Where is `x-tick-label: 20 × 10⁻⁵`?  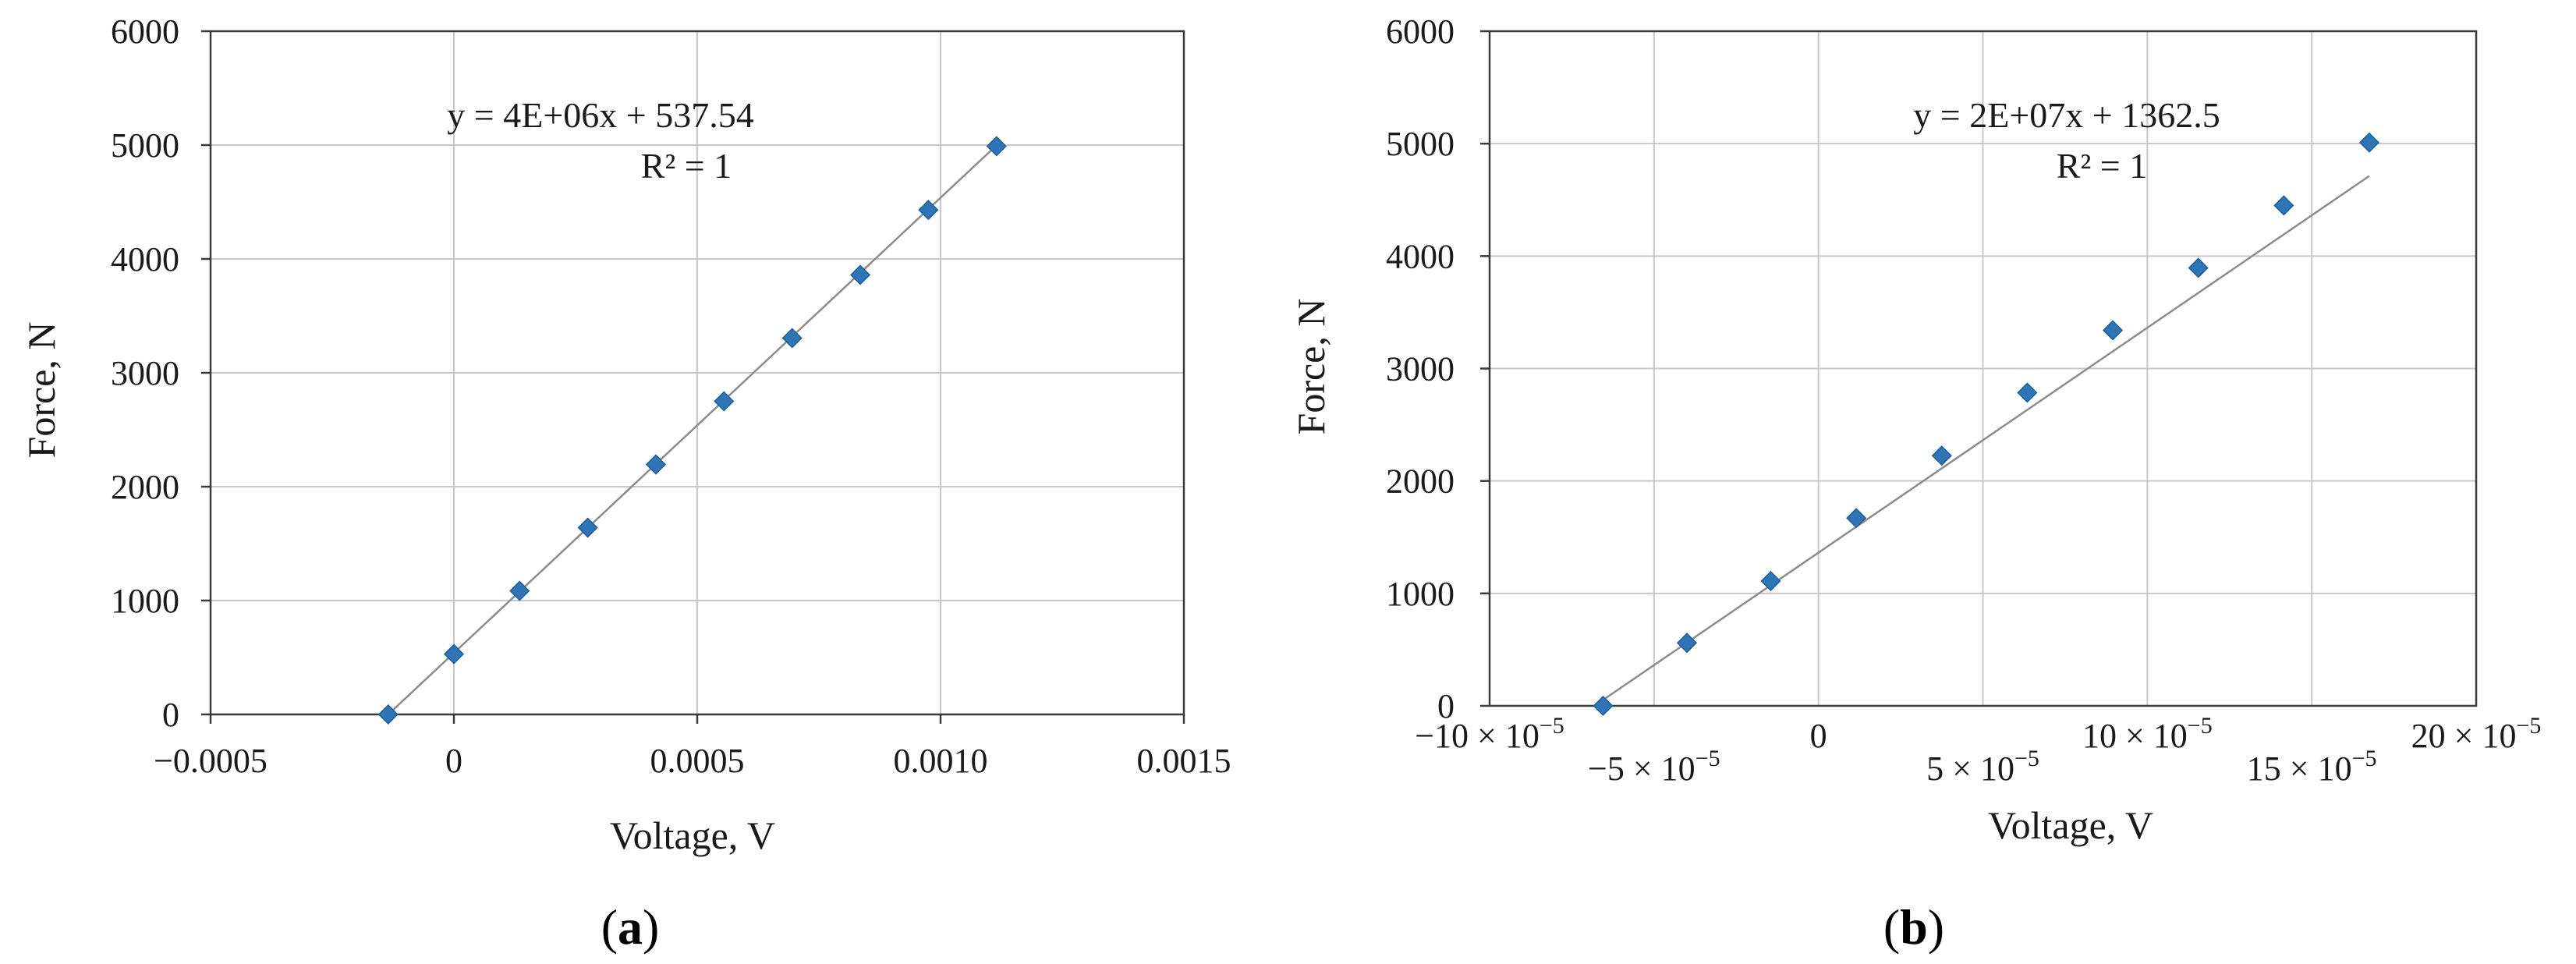
x-tick-label: 20 × 10⁻⁵ is located at coordinates (2476, 734).